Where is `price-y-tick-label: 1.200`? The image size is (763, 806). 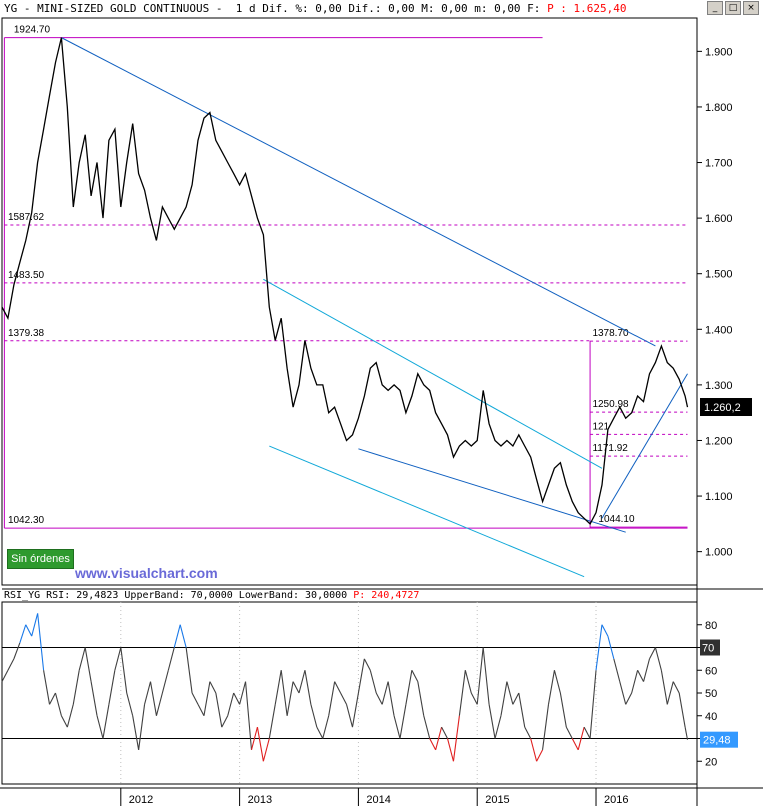 price-y-tick-label: 1.200 is located at coordinates (719, 441).